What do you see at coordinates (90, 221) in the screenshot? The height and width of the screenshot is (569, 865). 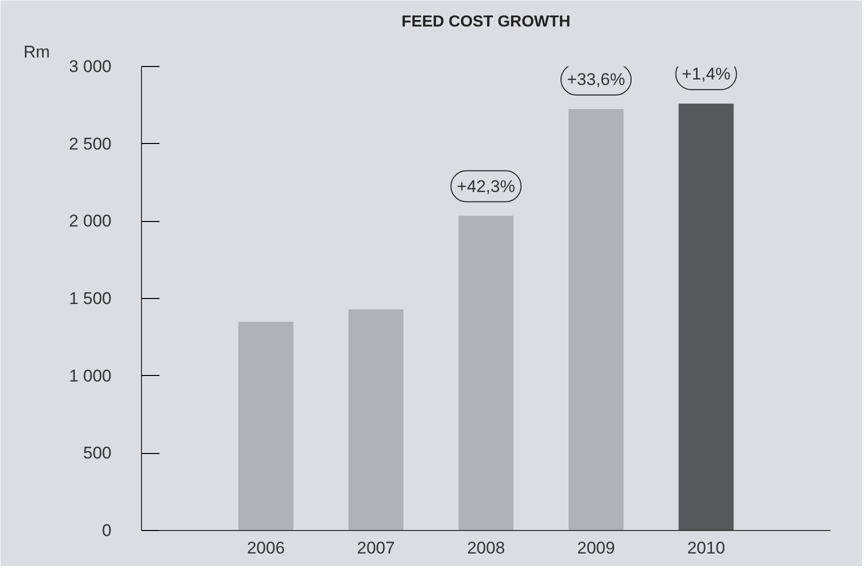 I see `y-tick-label: 2 000` at bounding box center [90, 221].